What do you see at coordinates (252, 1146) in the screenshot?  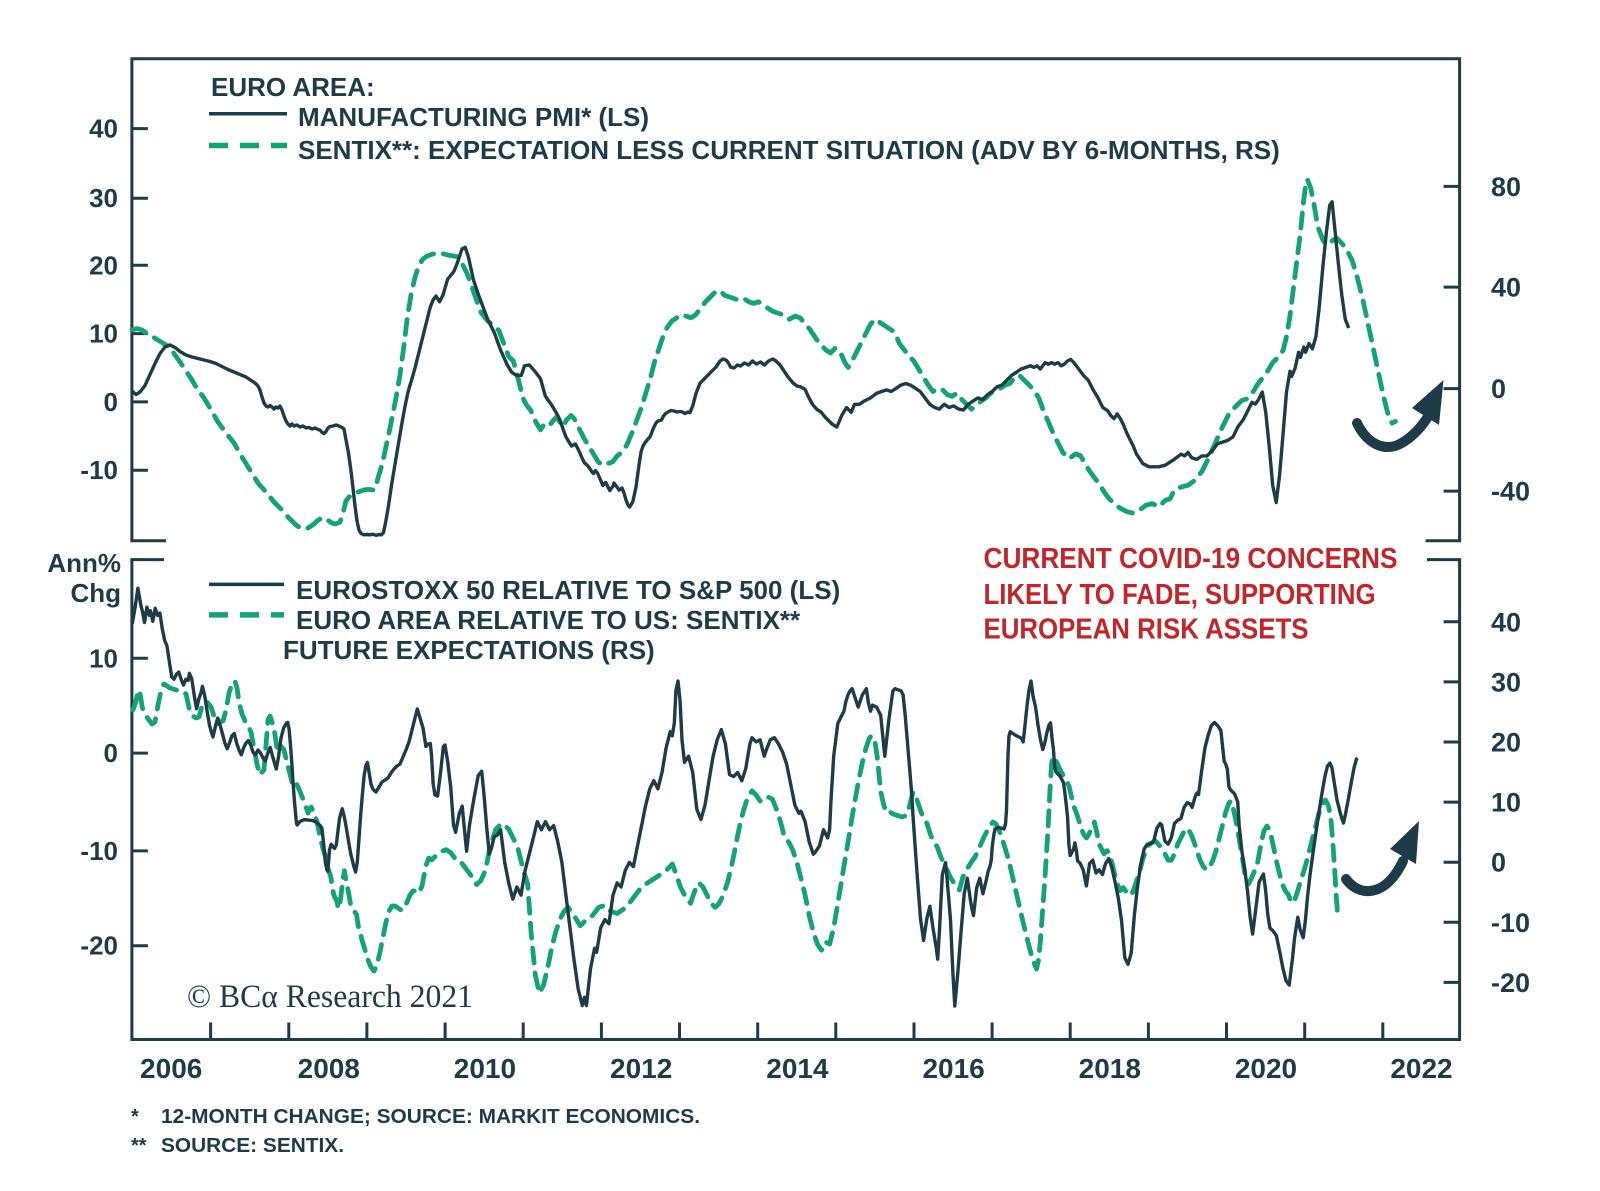 I see `svg-text: SOURCE: SENTIX.` at bounding box center [252, 1146].